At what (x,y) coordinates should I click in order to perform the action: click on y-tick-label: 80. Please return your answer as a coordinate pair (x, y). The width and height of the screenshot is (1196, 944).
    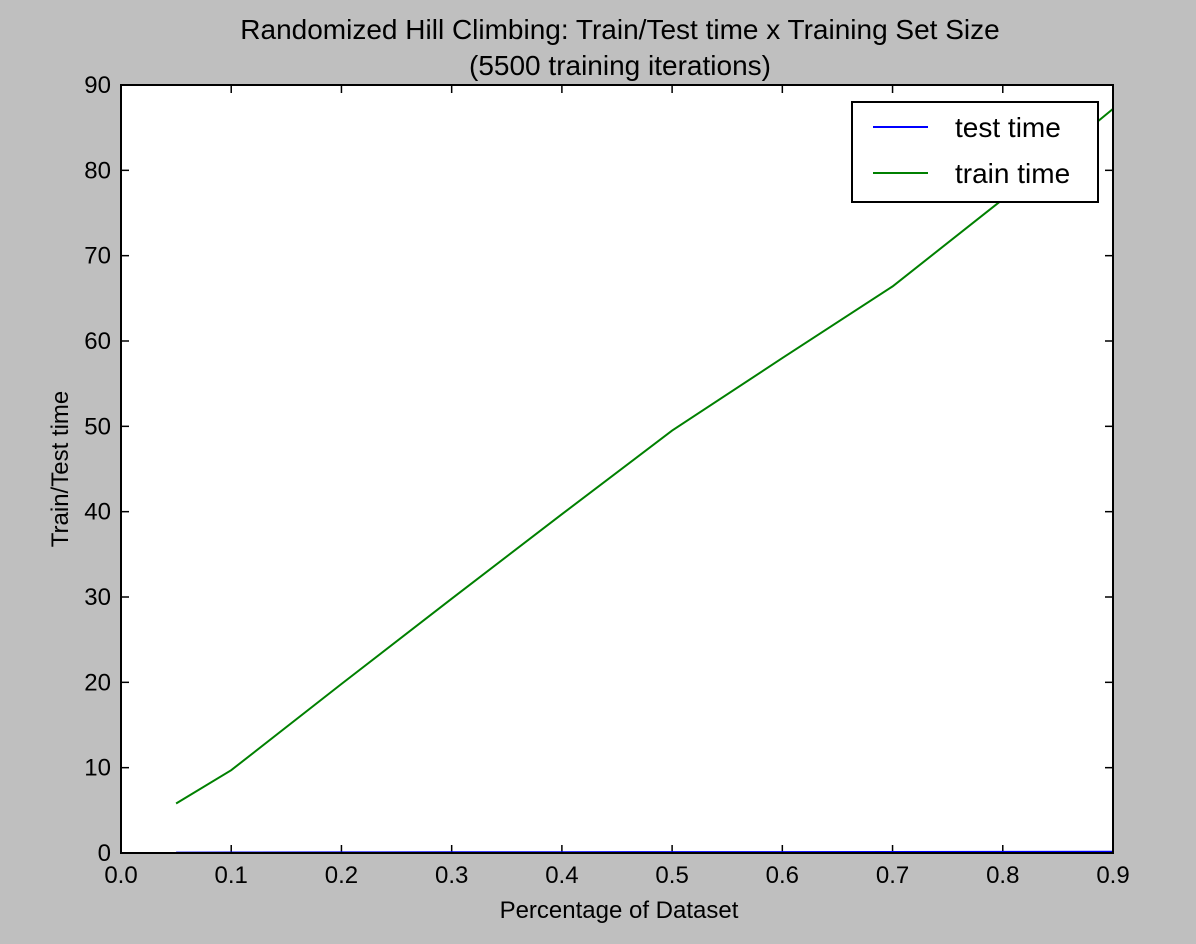
    Looking at the image, I should click on (97, 170).